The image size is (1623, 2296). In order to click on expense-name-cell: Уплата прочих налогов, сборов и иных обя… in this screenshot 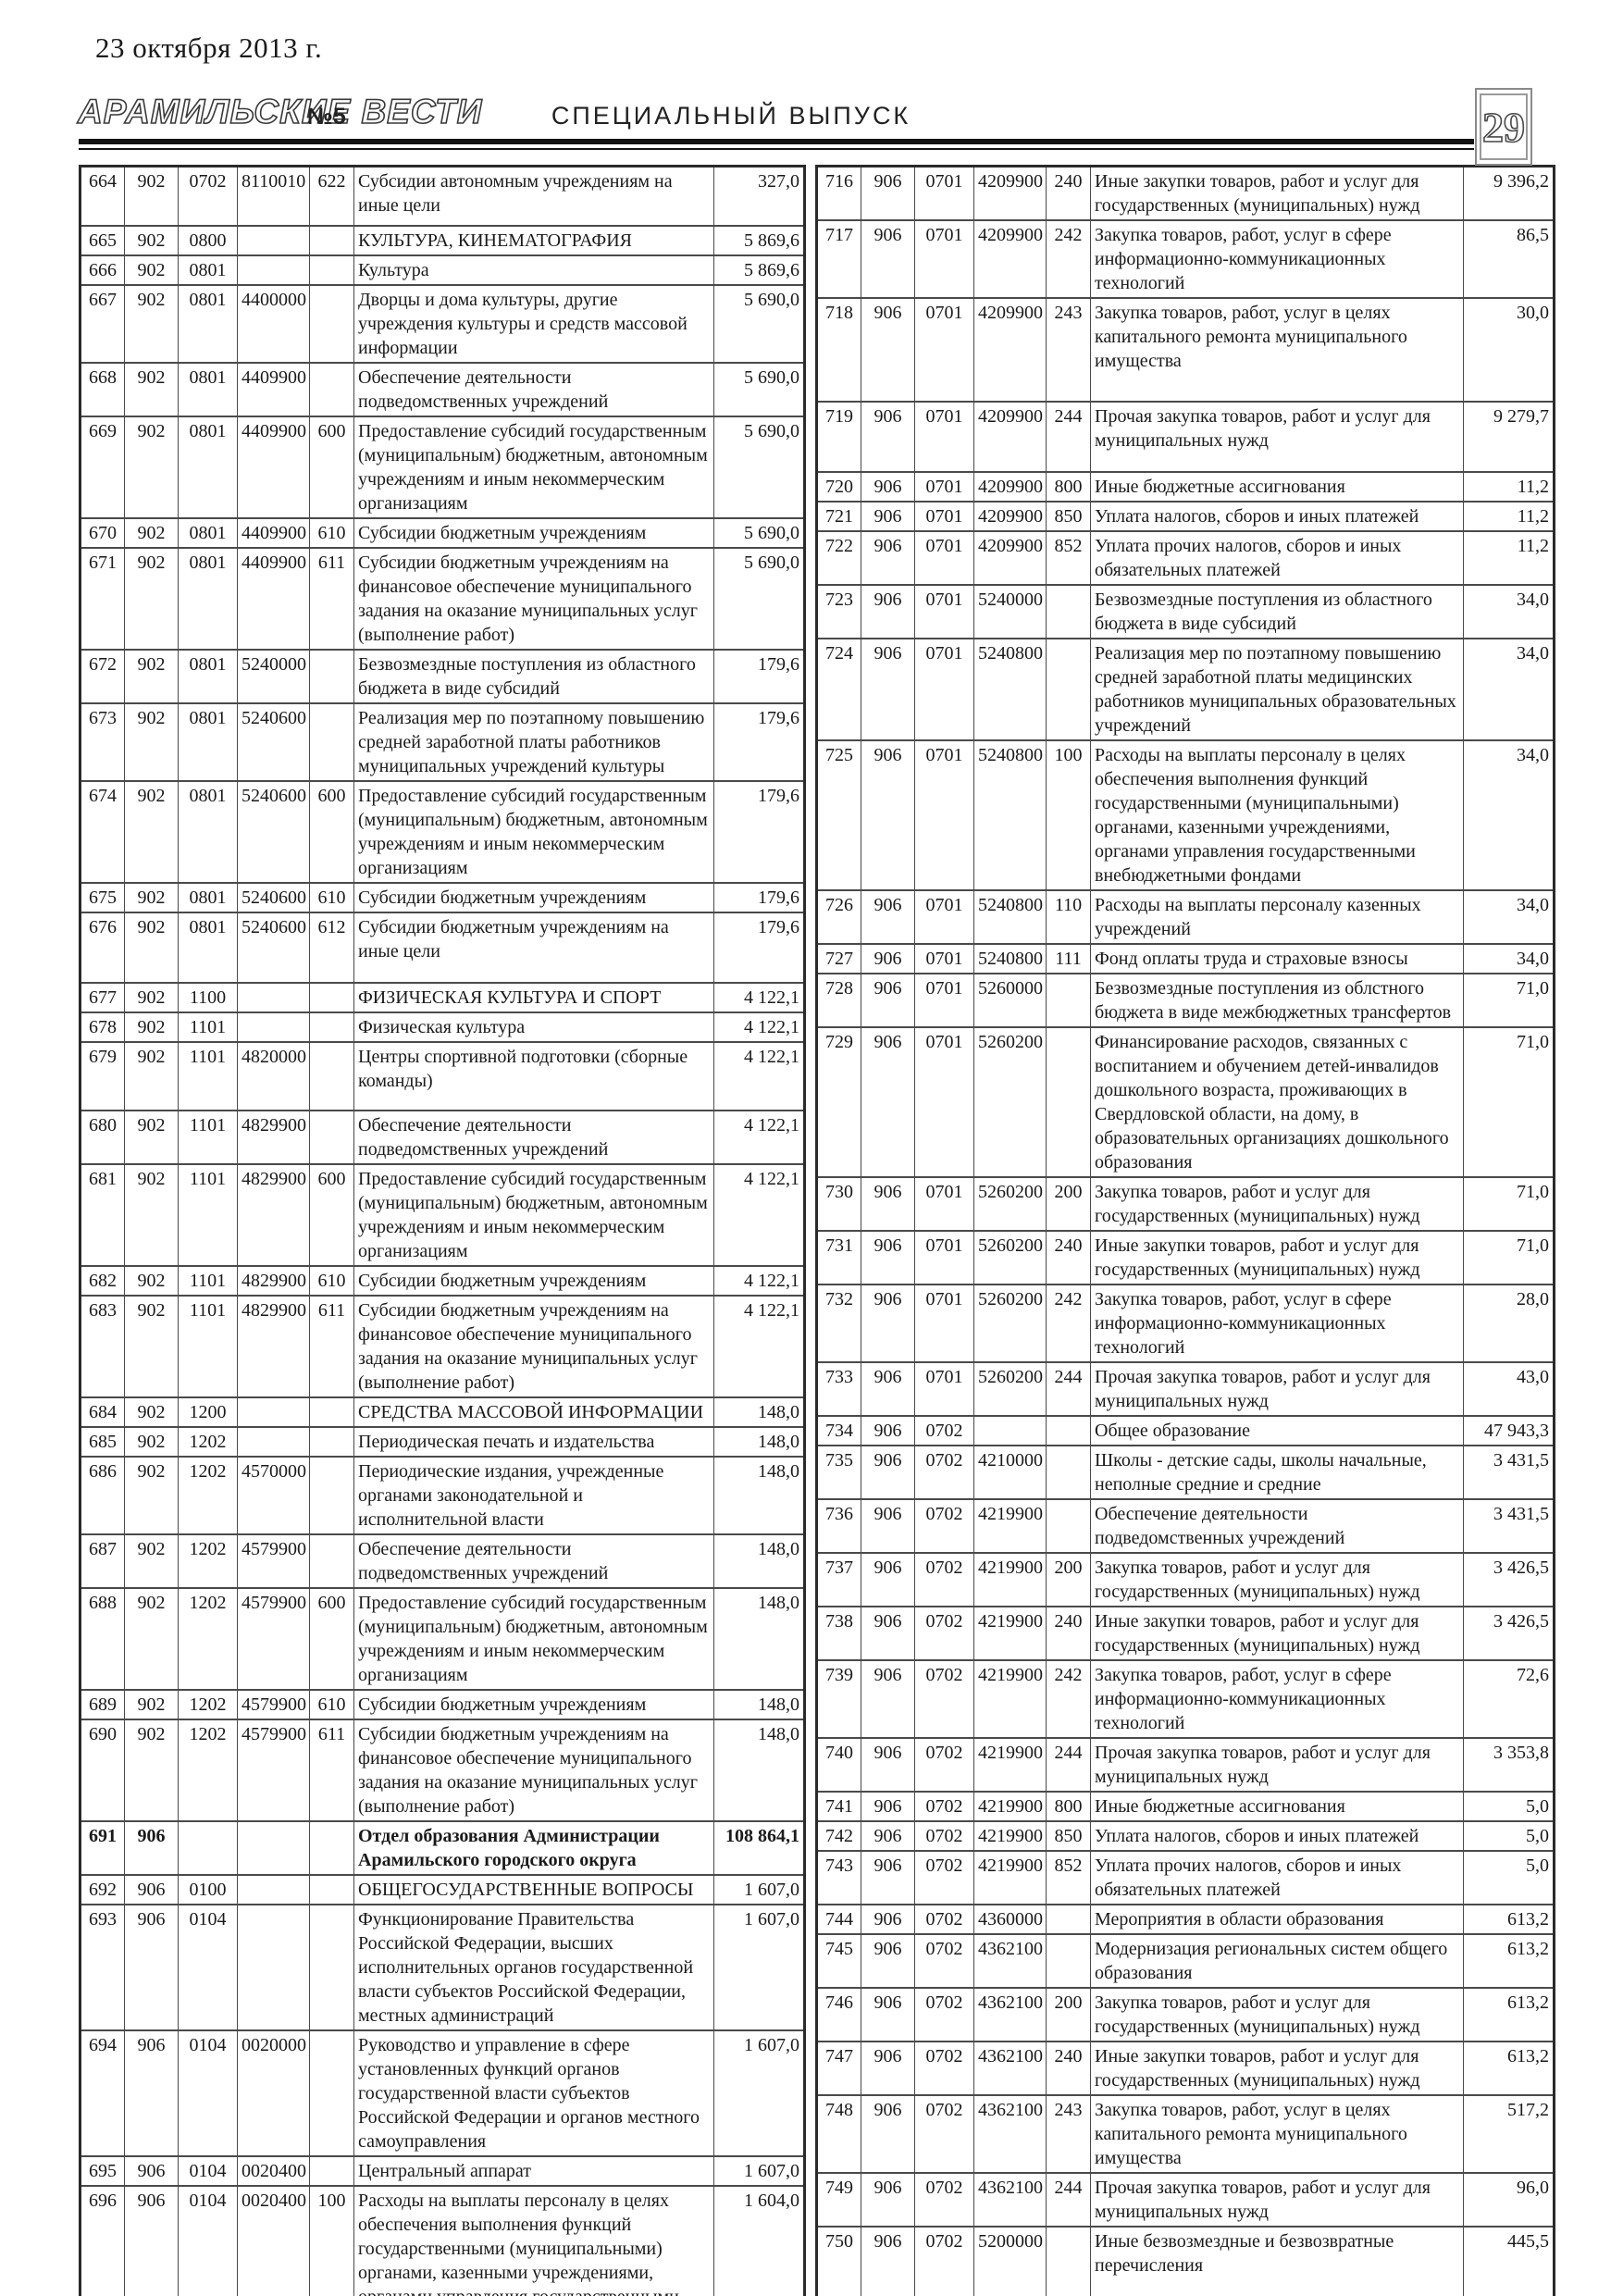, I will do `click(1277, 1878)`.